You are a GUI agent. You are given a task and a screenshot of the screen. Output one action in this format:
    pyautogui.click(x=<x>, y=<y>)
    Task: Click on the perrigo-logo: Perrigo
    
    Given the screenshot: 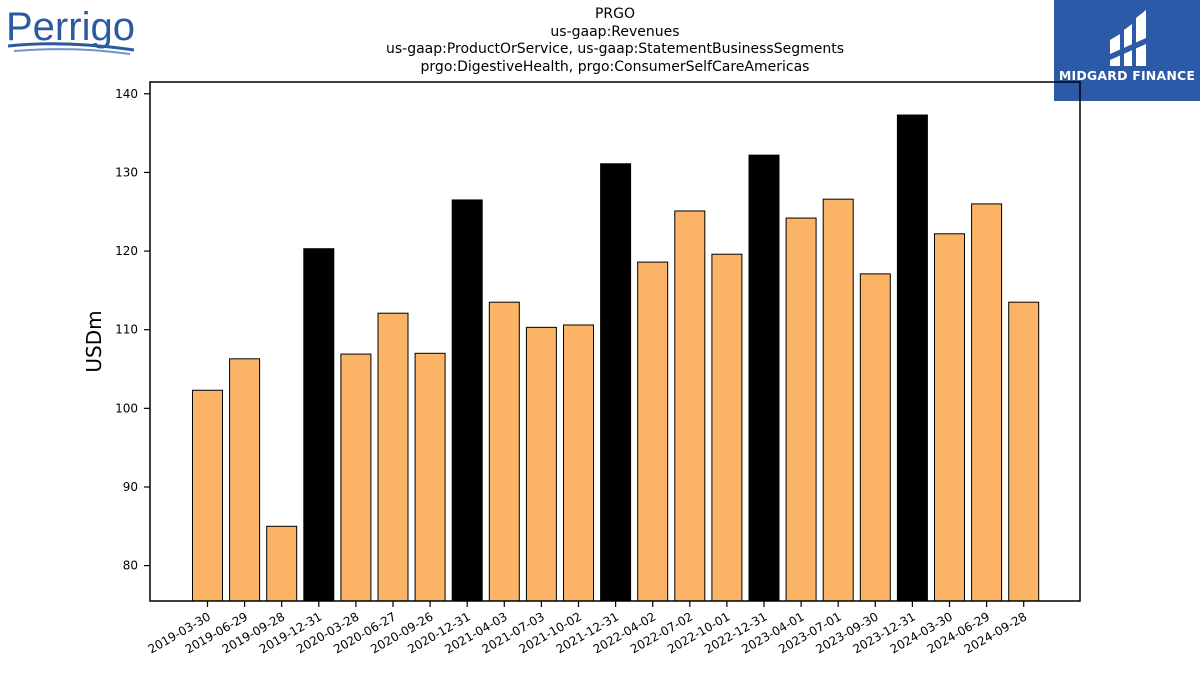 What is the action you would take?
    pyautogui.click(x=72, y=30)
    